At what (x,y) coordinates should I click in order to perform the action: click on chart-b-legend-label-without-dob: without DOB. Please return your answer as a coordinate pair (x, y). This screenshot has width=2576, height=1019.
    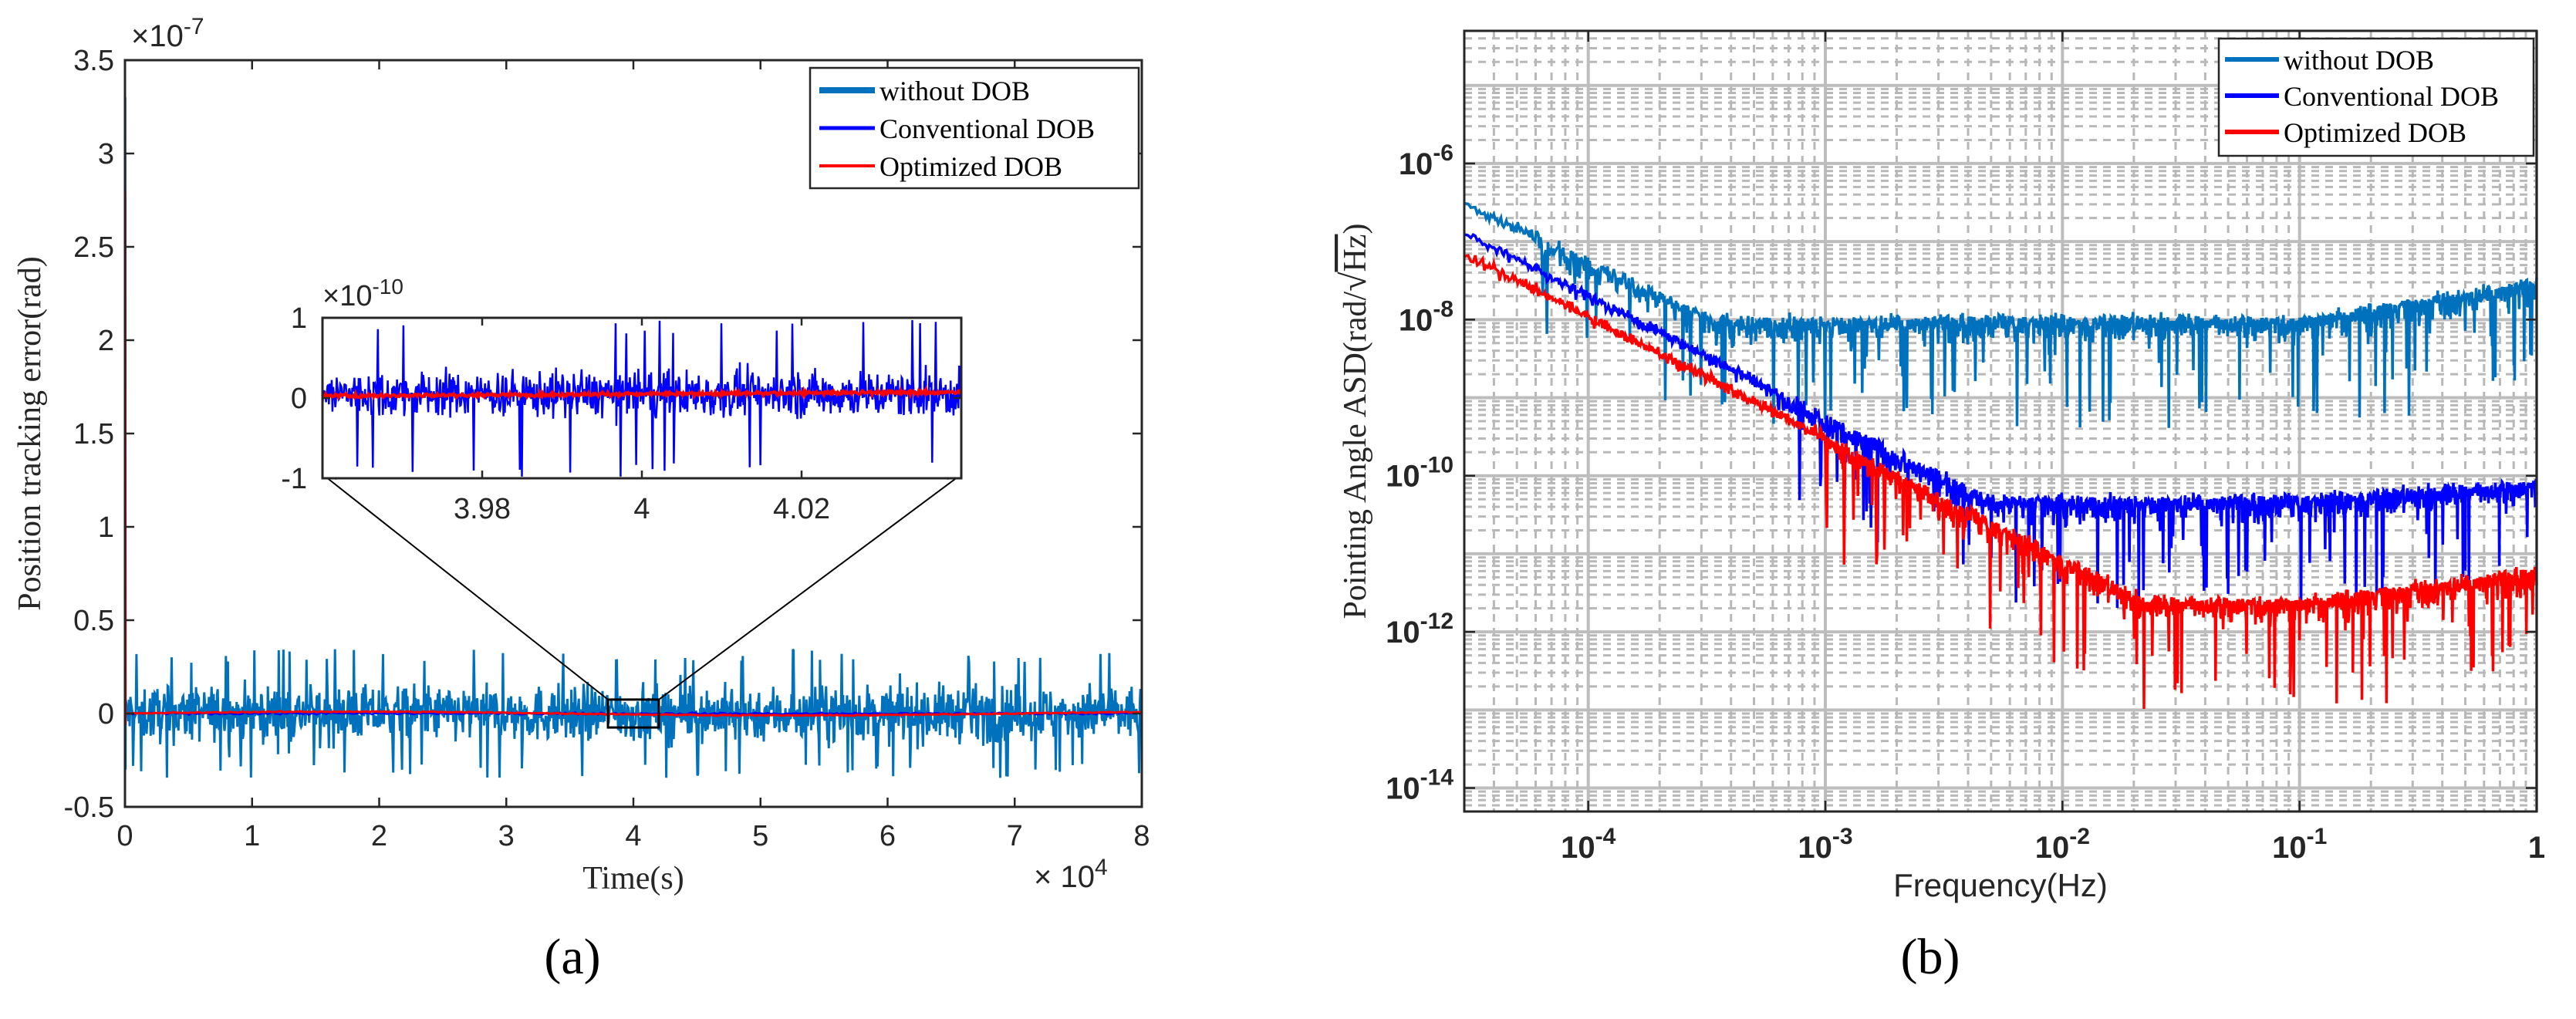
    Looking at the image, I should click on (2359, 60).